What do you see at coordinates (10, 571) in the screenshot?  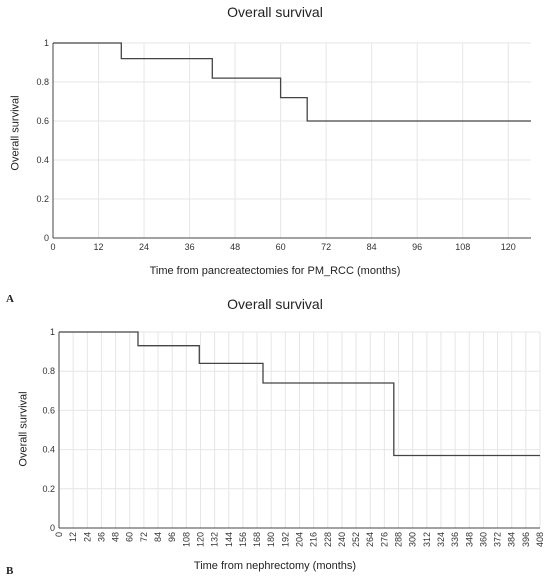 I see `panel-label: B` at bounding box center [10, 571].